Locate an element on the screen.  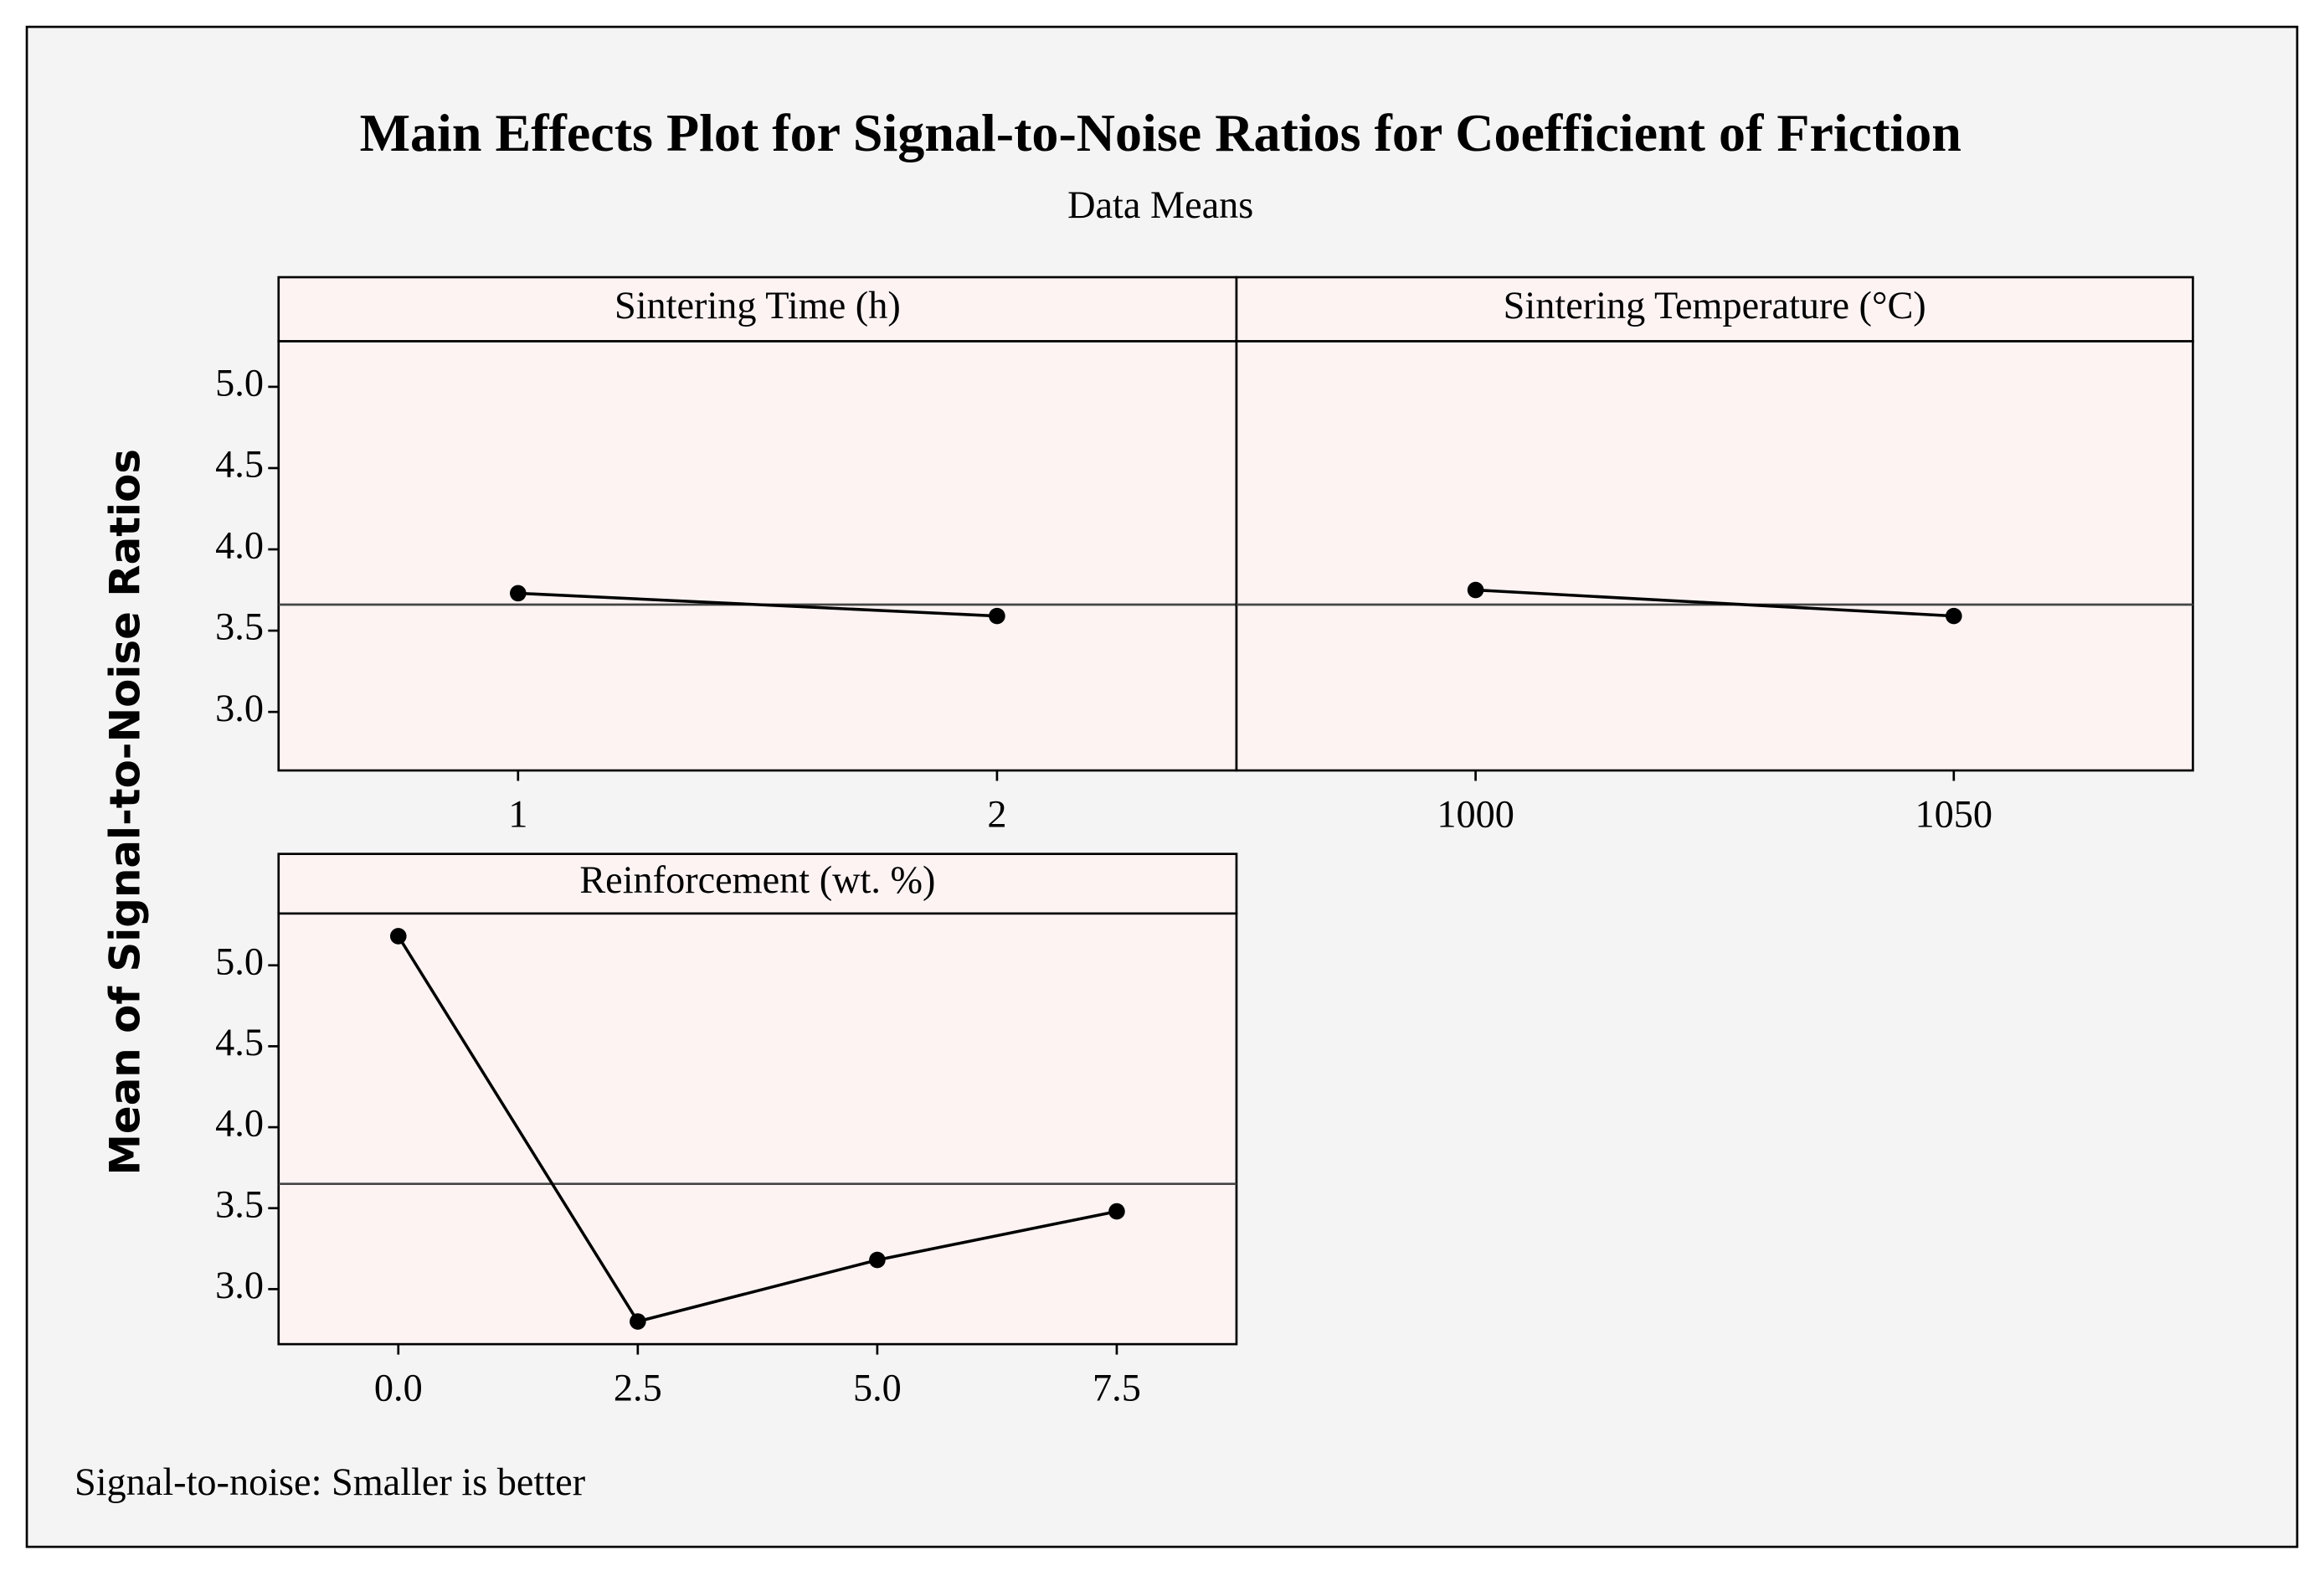
x-tick-label: 1050 is located at coordinates (1954, 815).